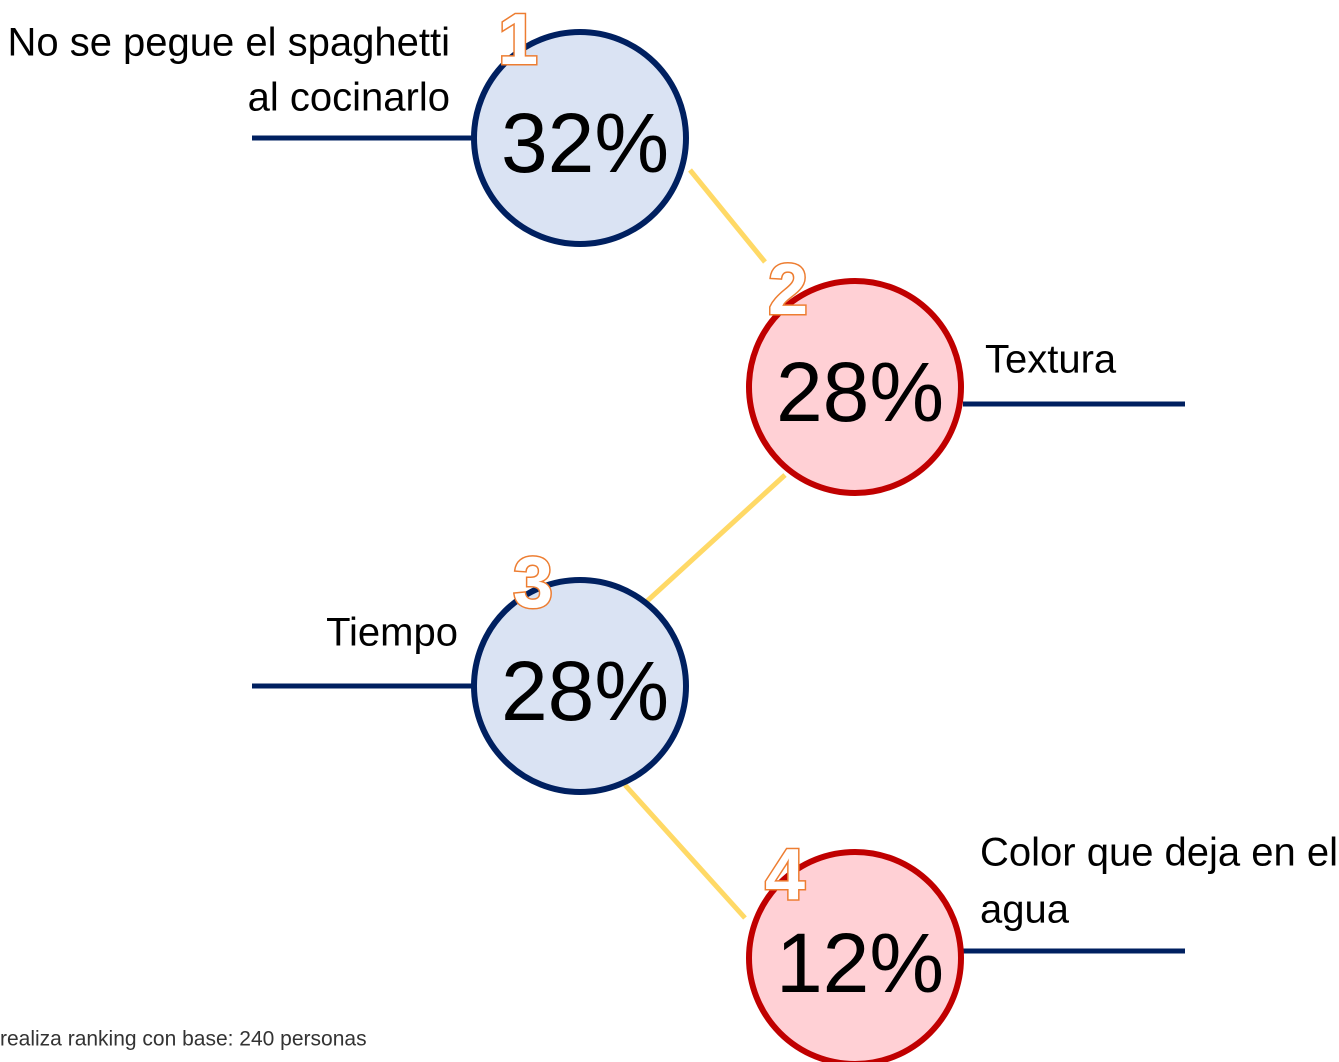  I want to click on footnote: realiza ranking con base: 240 personas, so click(183, 1039).